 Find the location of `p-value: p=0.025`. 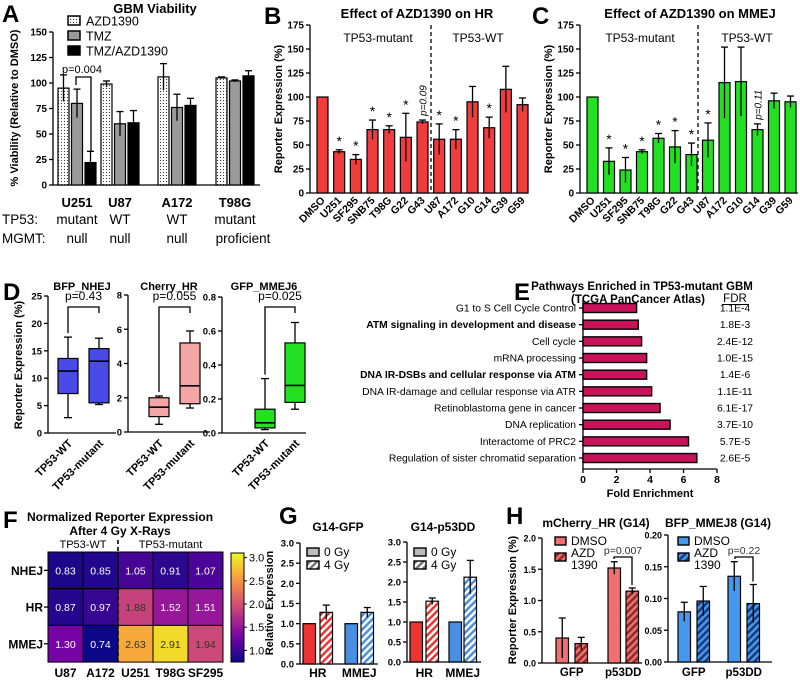

p-value: p=0.025 is located at coordinates (280, 296).